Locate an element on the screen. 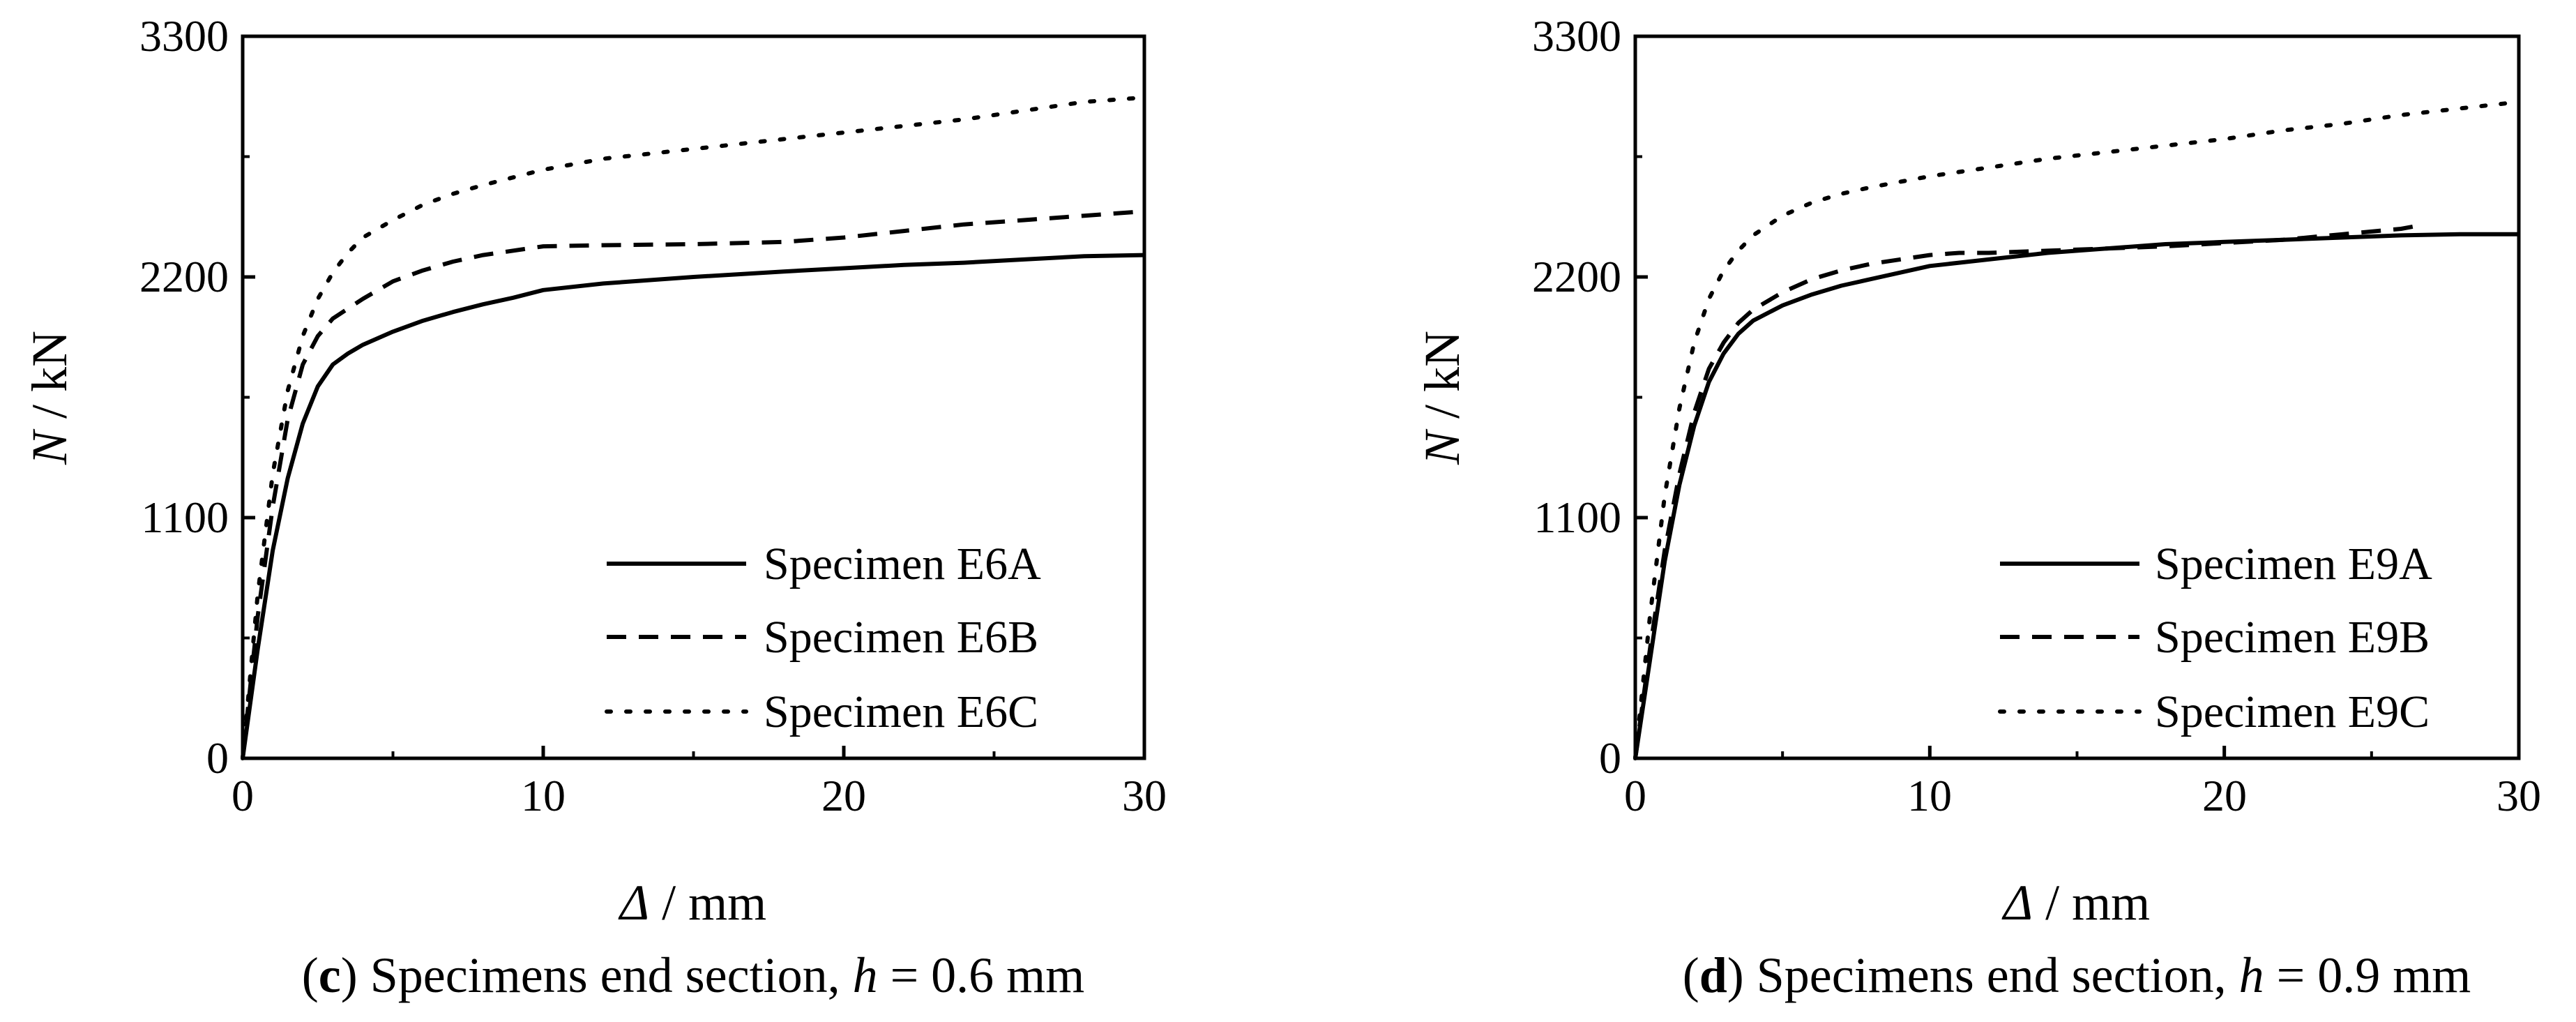 Image resolution: width=2576 pixels, height=1022 pixels. legend-label: Specimen E6C is located at coordinates (901, 711).